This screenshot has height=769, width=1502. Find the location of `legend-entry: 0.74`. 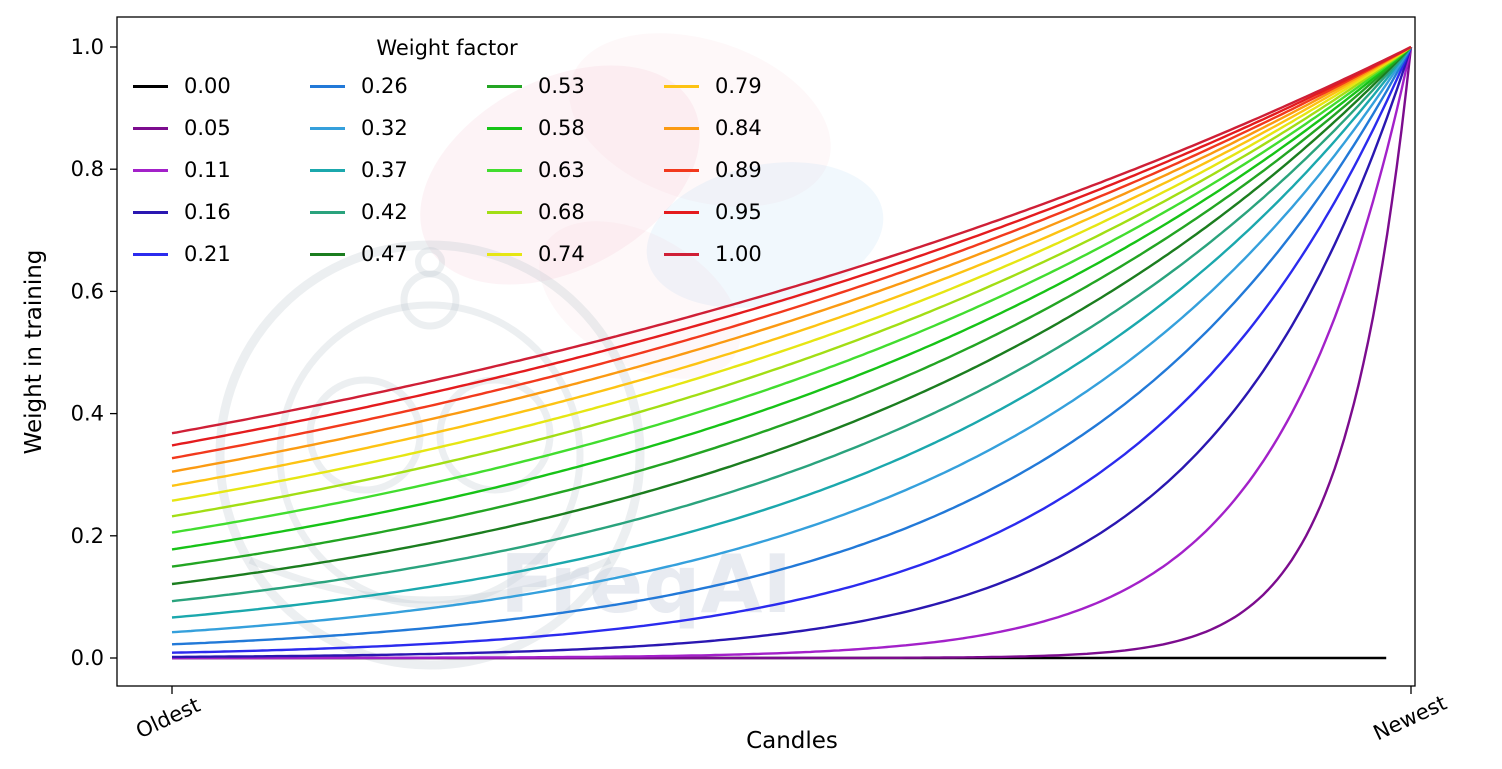

legend-entry: 0.74 is located at coordinates (575, 254).